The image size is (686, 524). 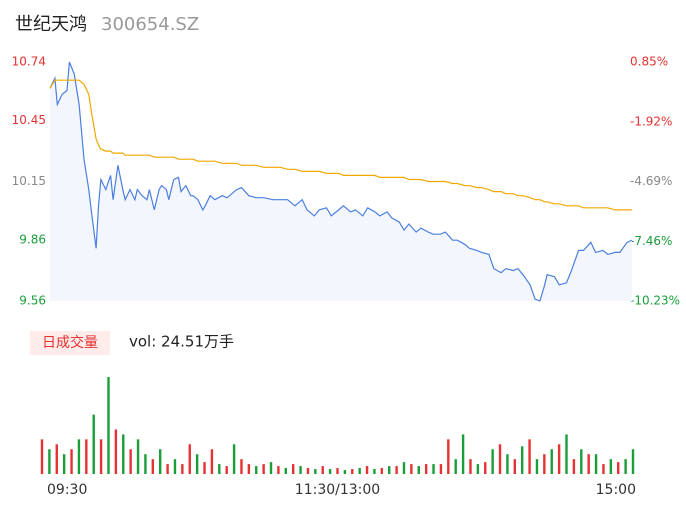 What do you see at coordinates (651, 121) in the screenshot?
I see `y2-tick-label: -1.92%` at bounding box center [651, 121].